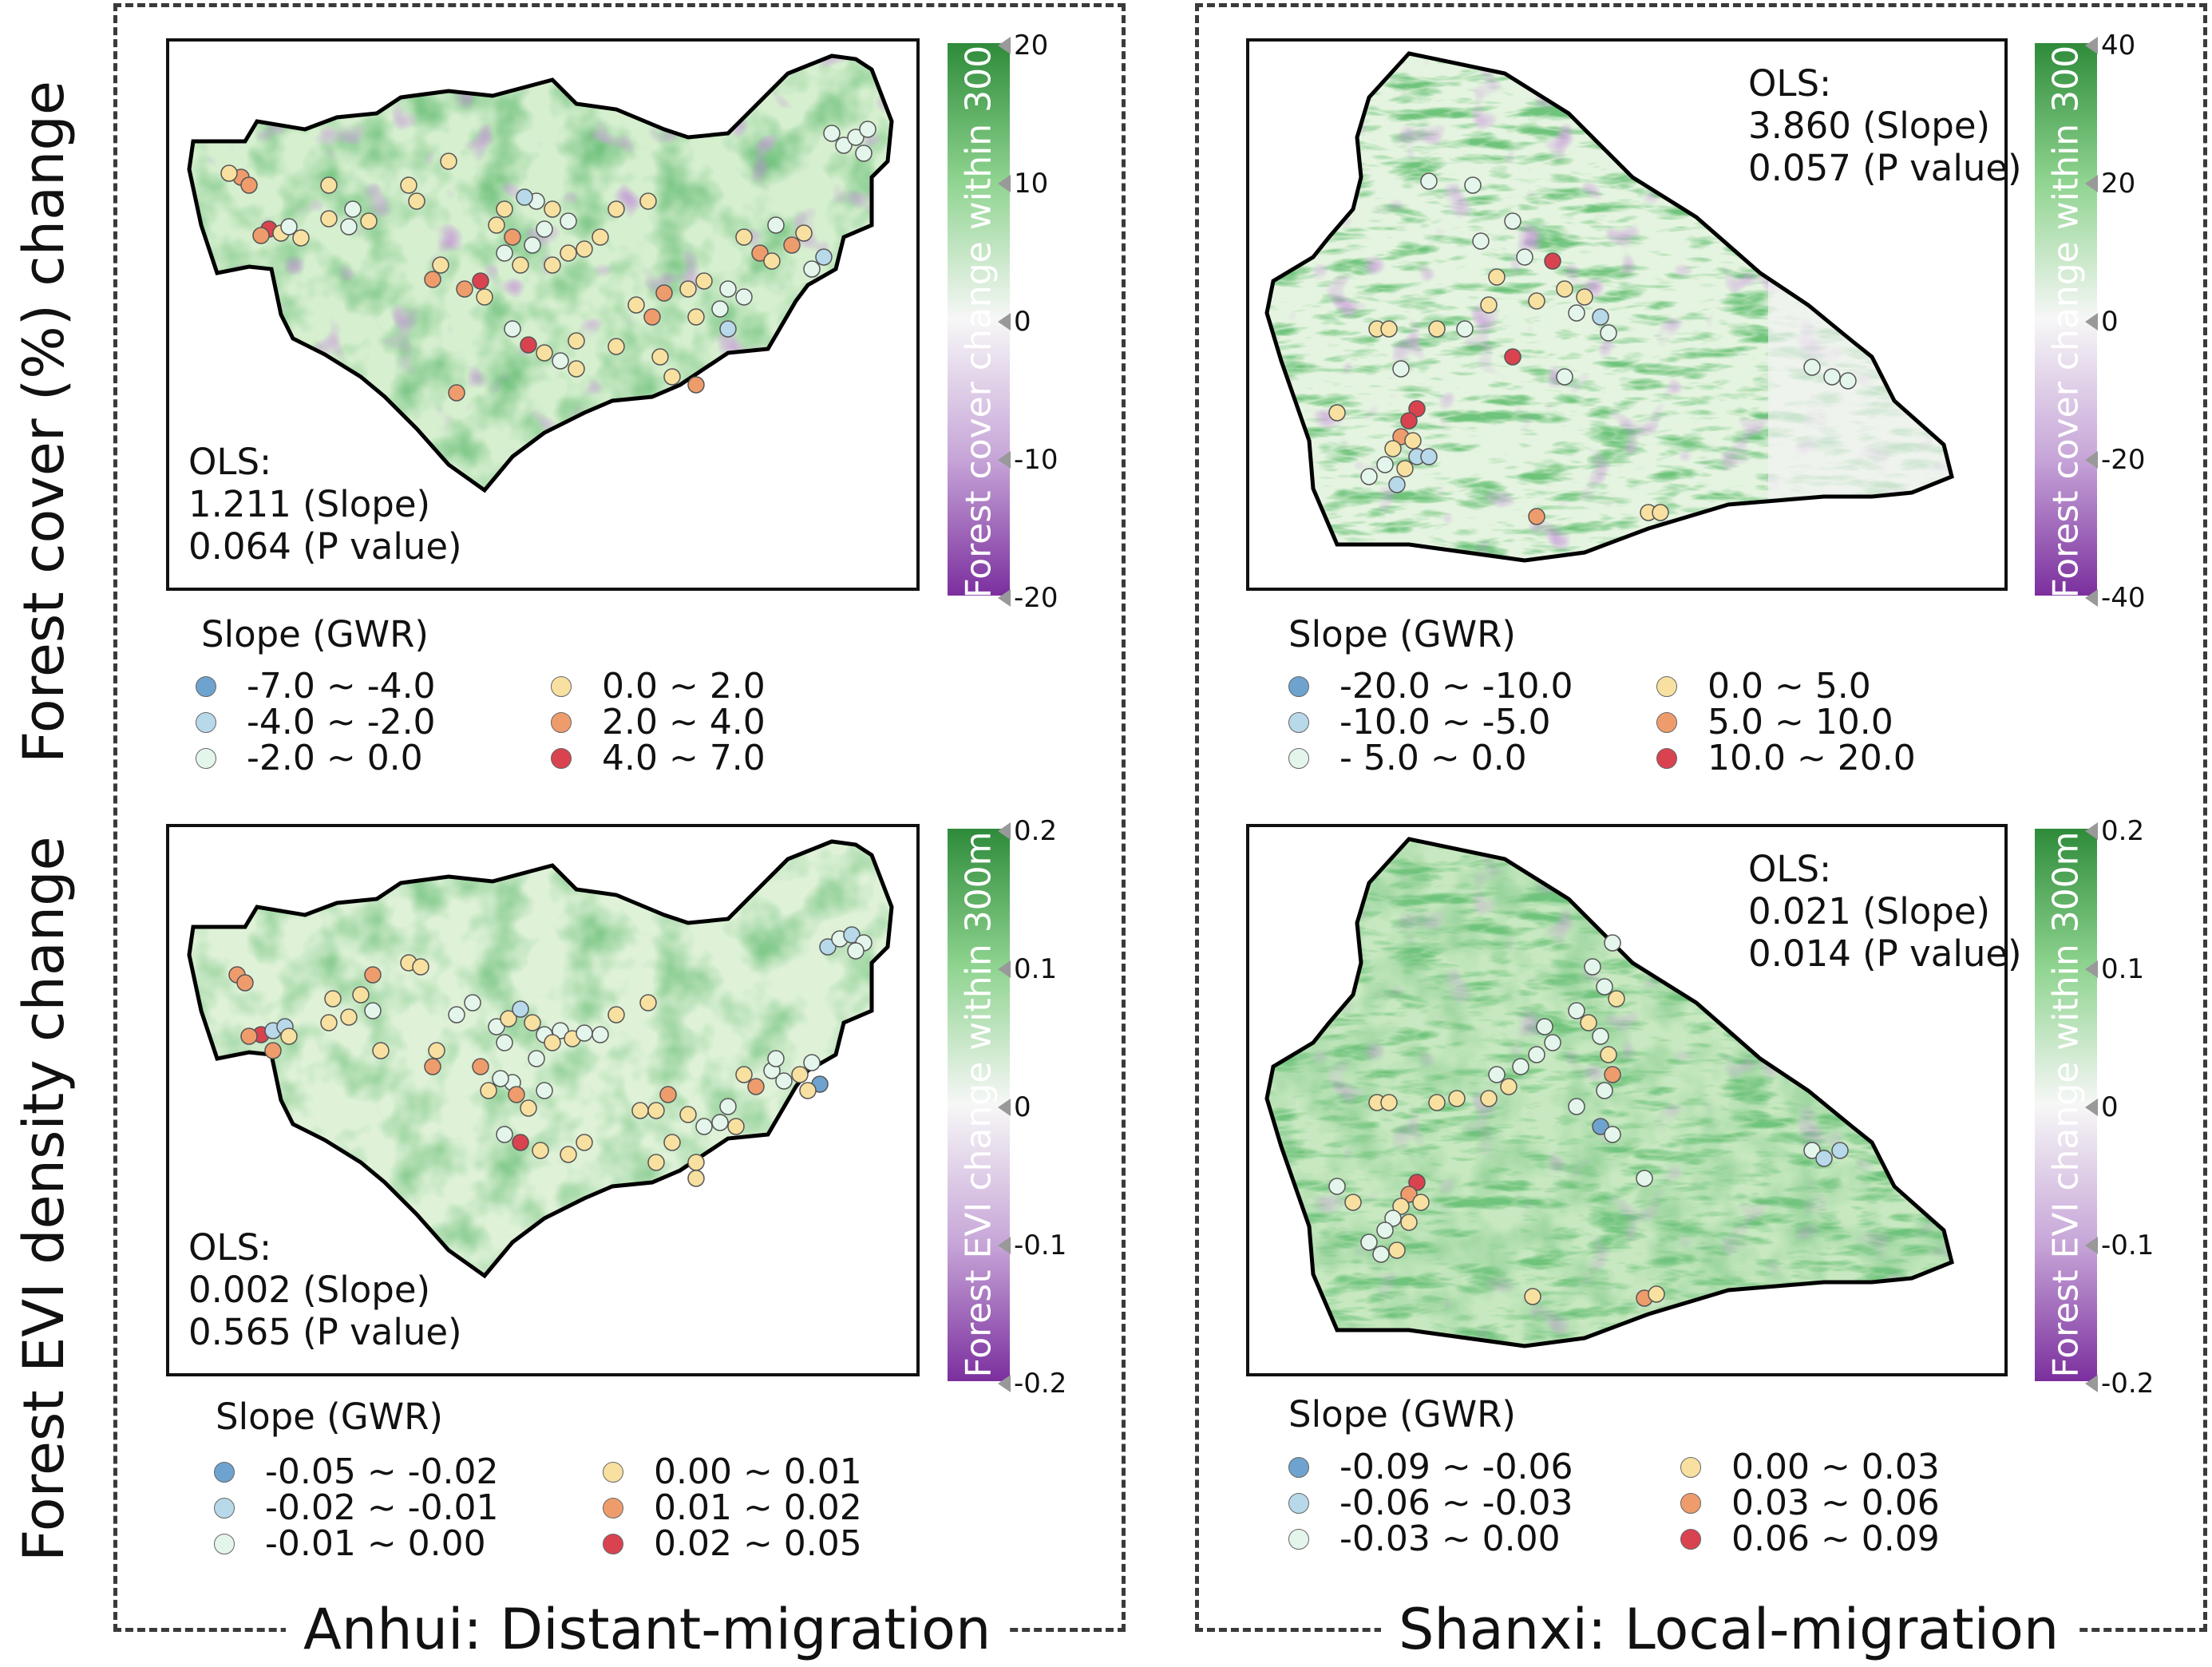 This screenshot has height=1667, width=2212. What do you see at coordinates (978, 1104) in the screenshot?
I see `colorbar-label-anhui-evi: Forest EVI change within 300m` at bounding box center [978, 1104].